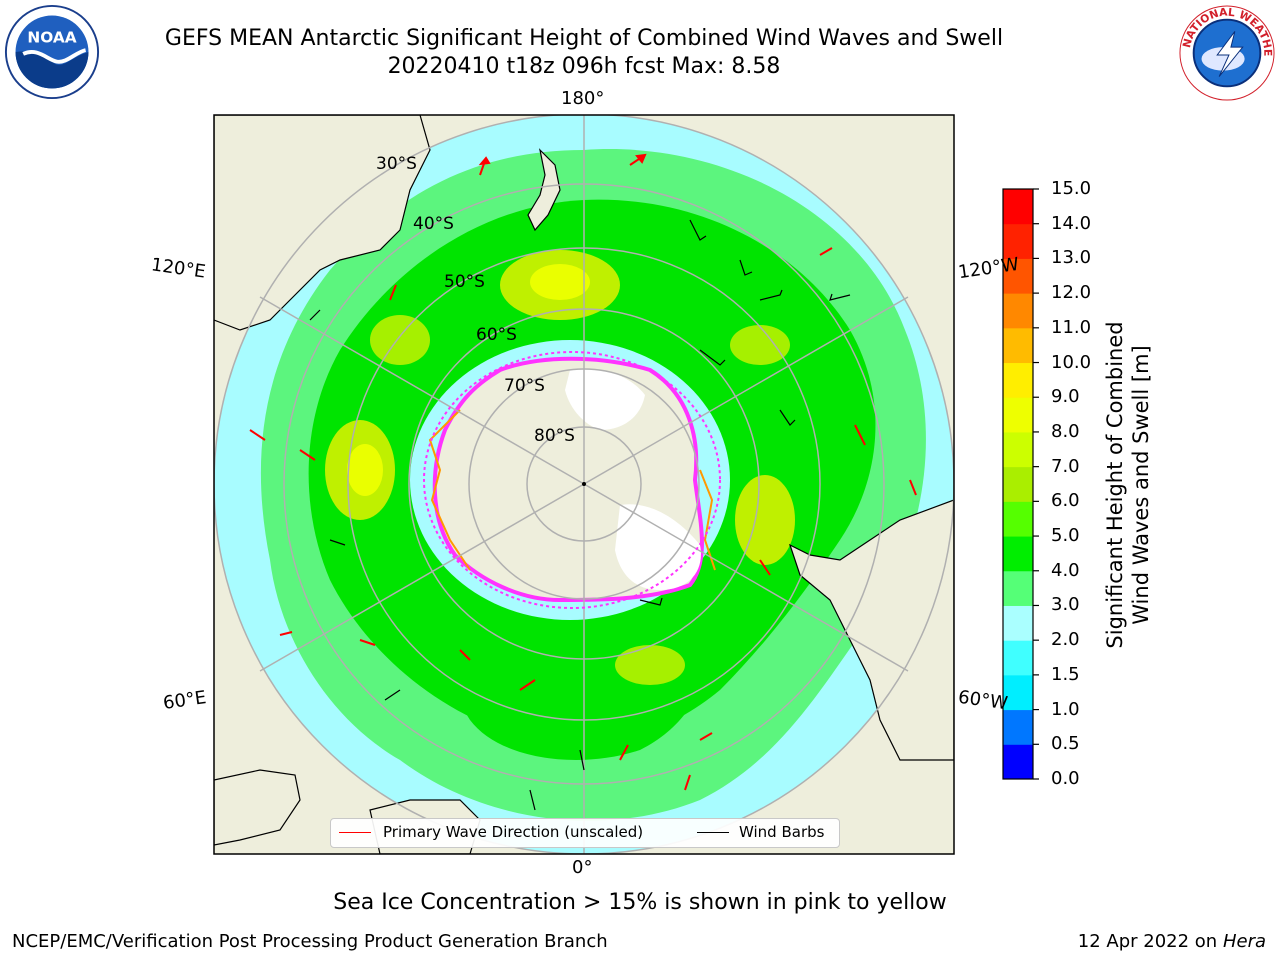  I want to click on africa-landmass, so click(257, 807).